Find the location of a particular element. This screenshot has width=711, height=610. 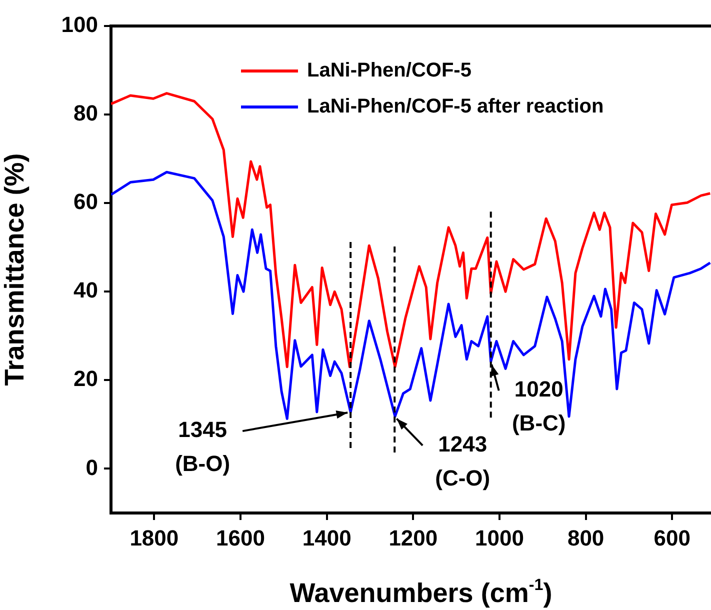

y-tick-label: 20 is located at coordinates (86, 379).